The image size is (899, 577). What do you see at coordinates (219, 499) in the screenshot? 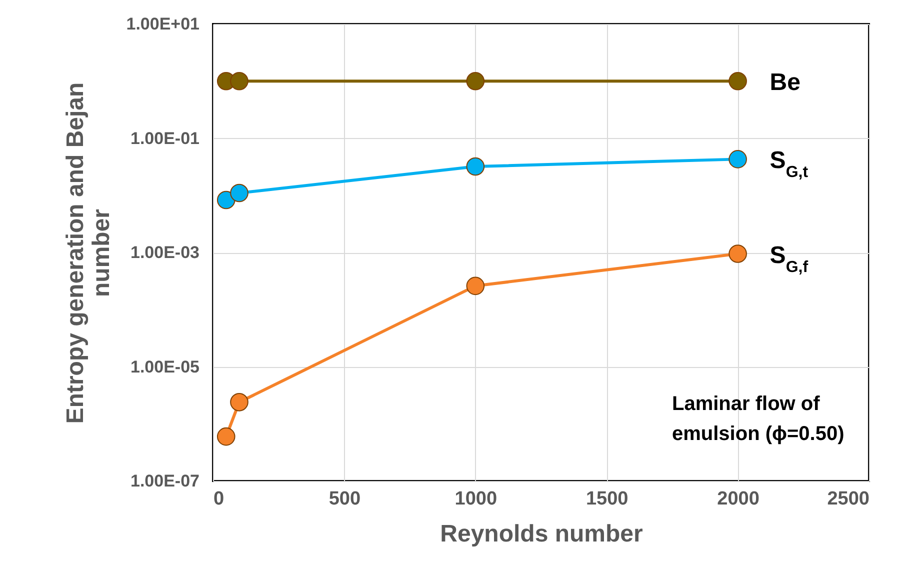
I see `x-tick-label: 0` at bounding box center [219, 499].